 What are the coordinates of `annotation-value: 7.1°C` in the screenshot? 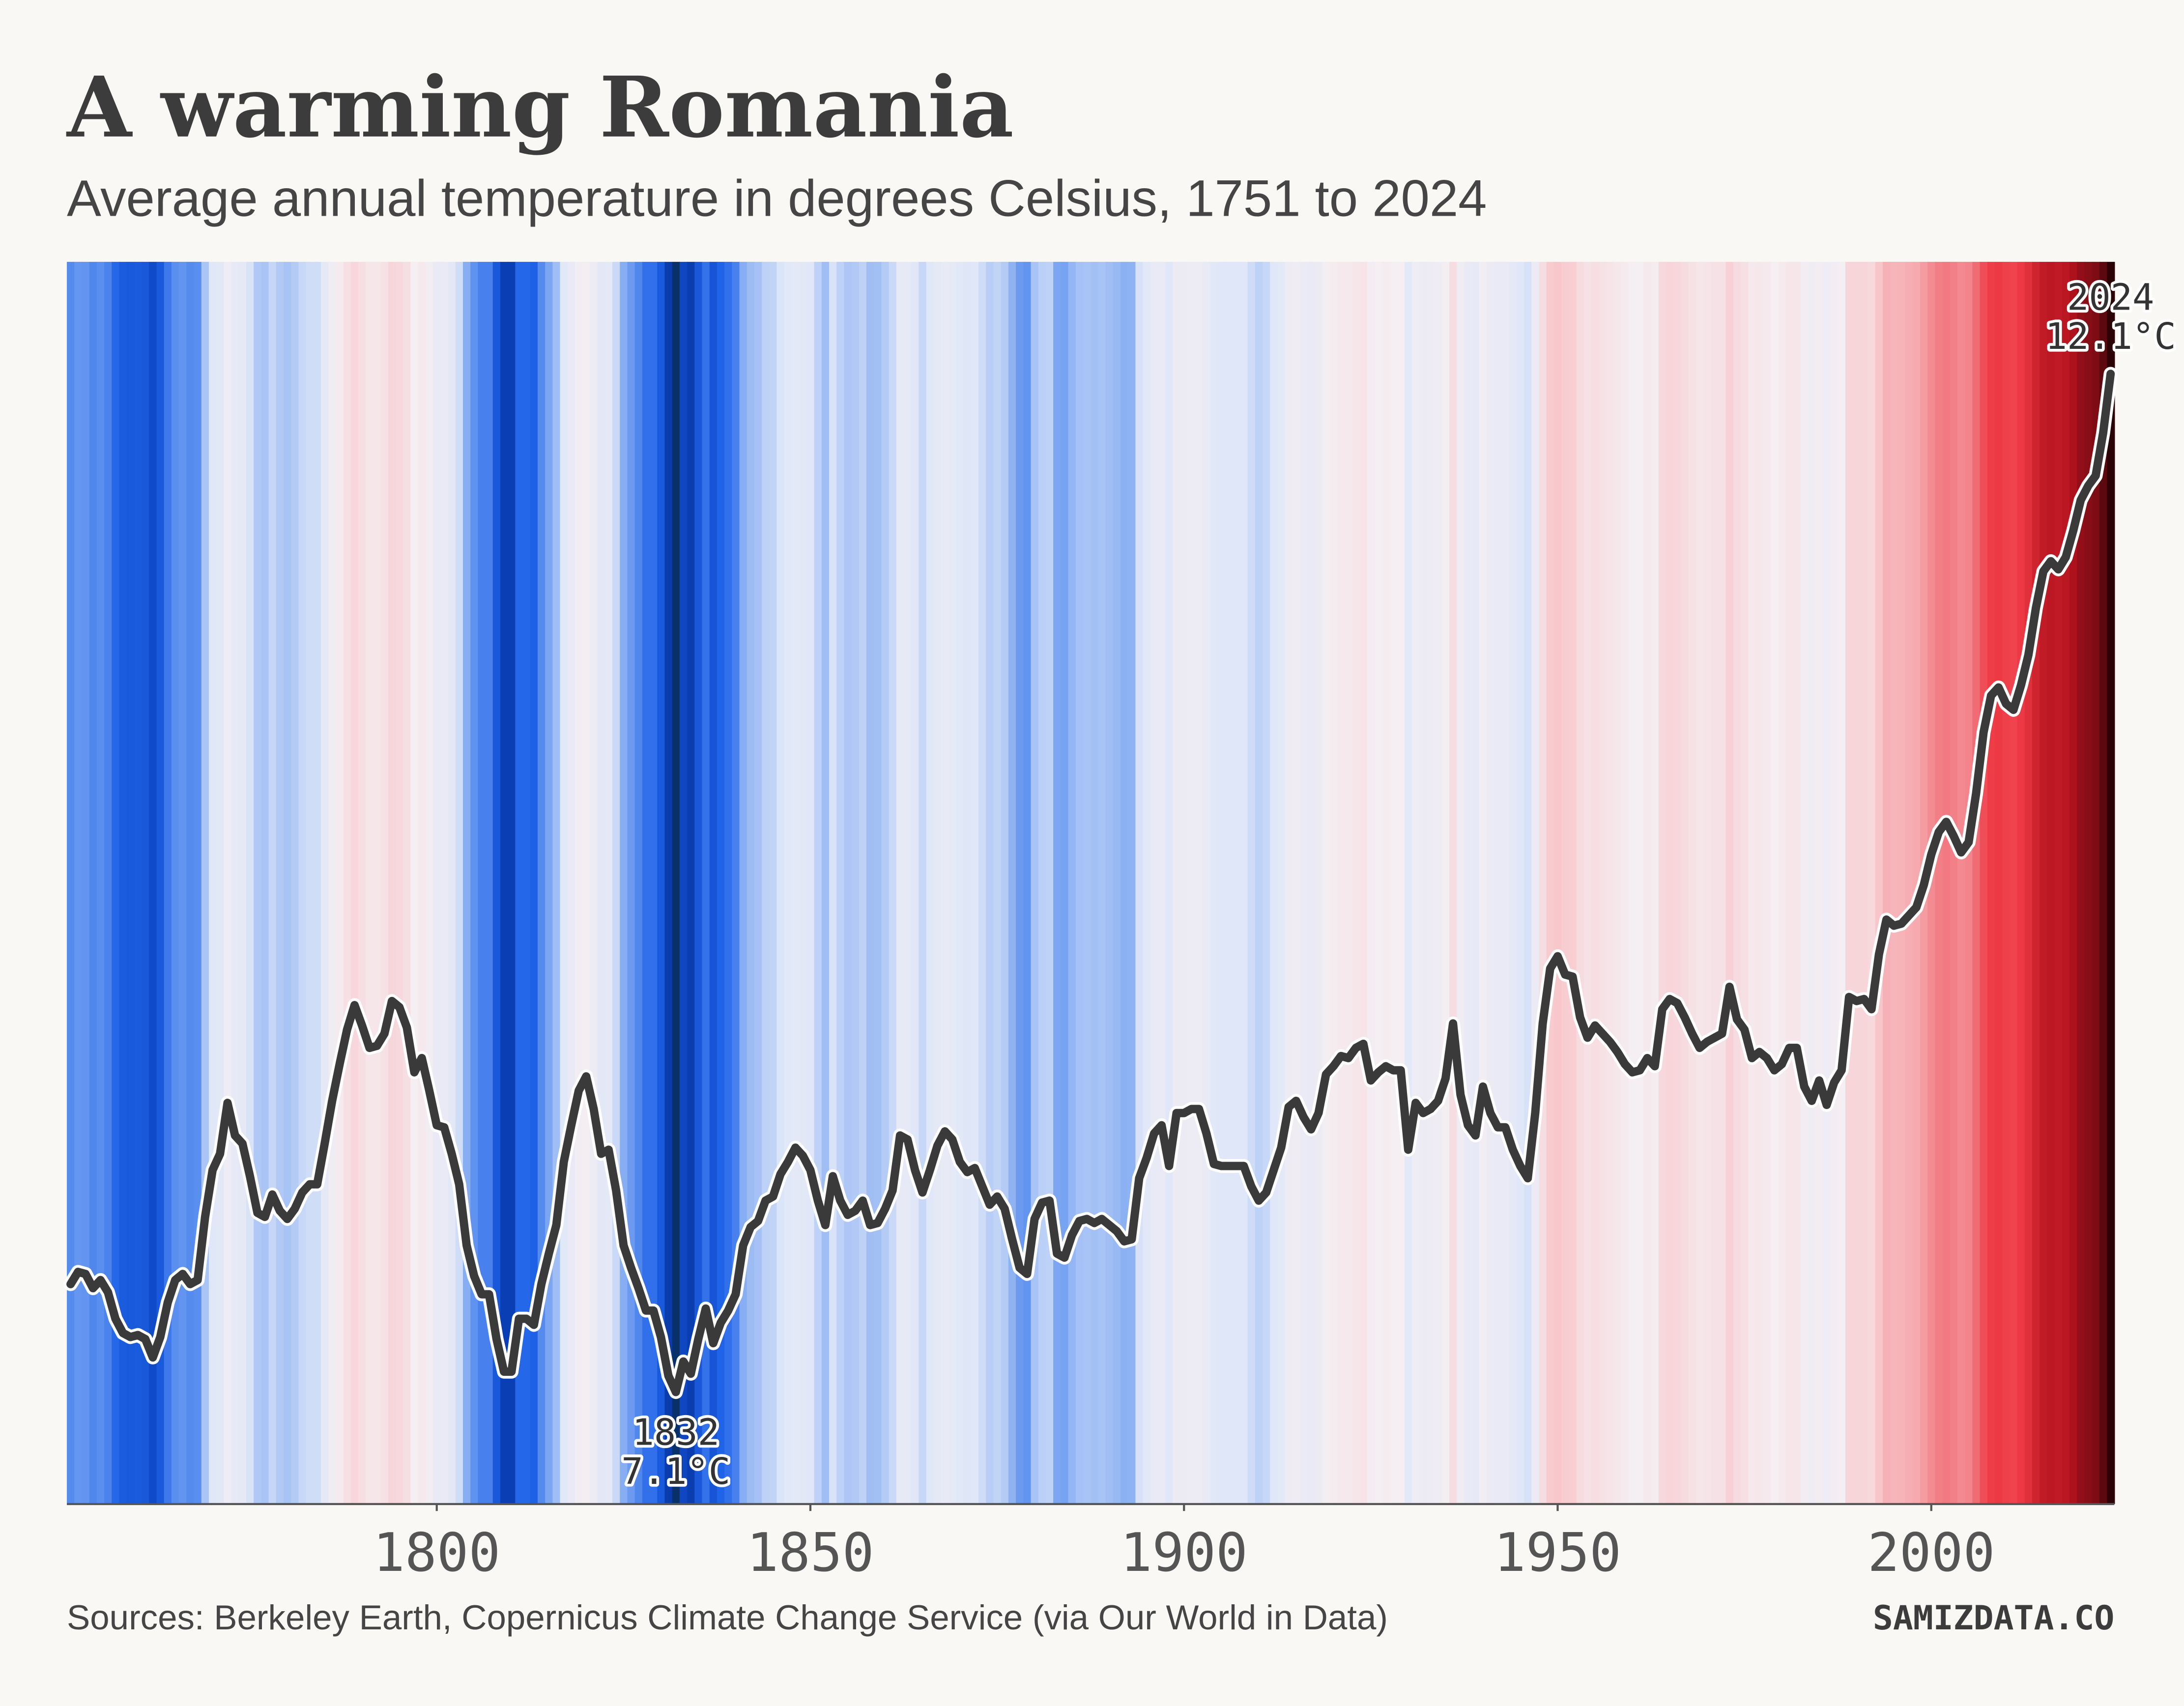 It's located at (675, 1472).